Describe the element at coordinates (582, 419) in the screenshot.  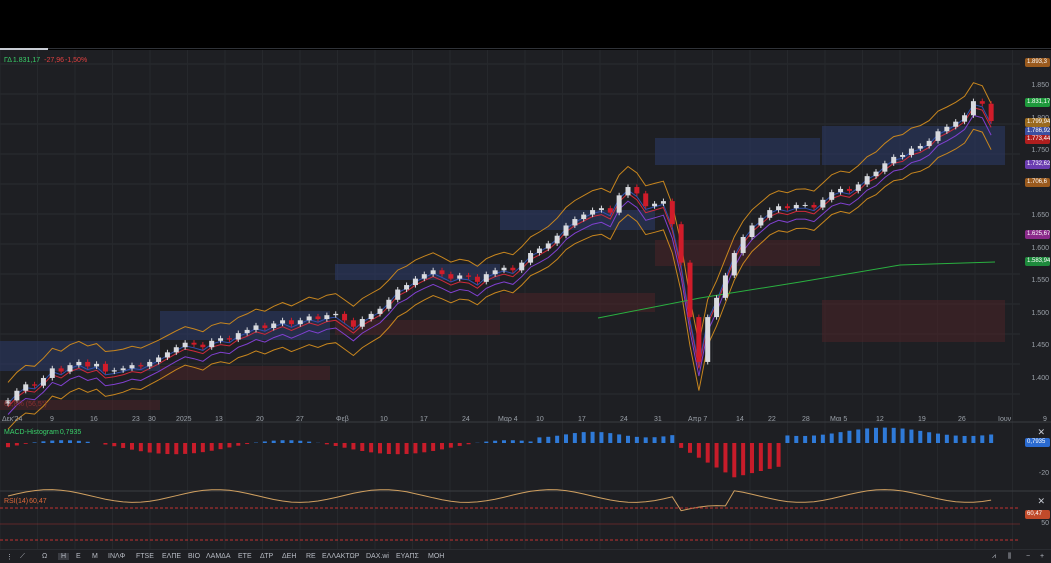
I see `x-tick-label: 17` at that location.